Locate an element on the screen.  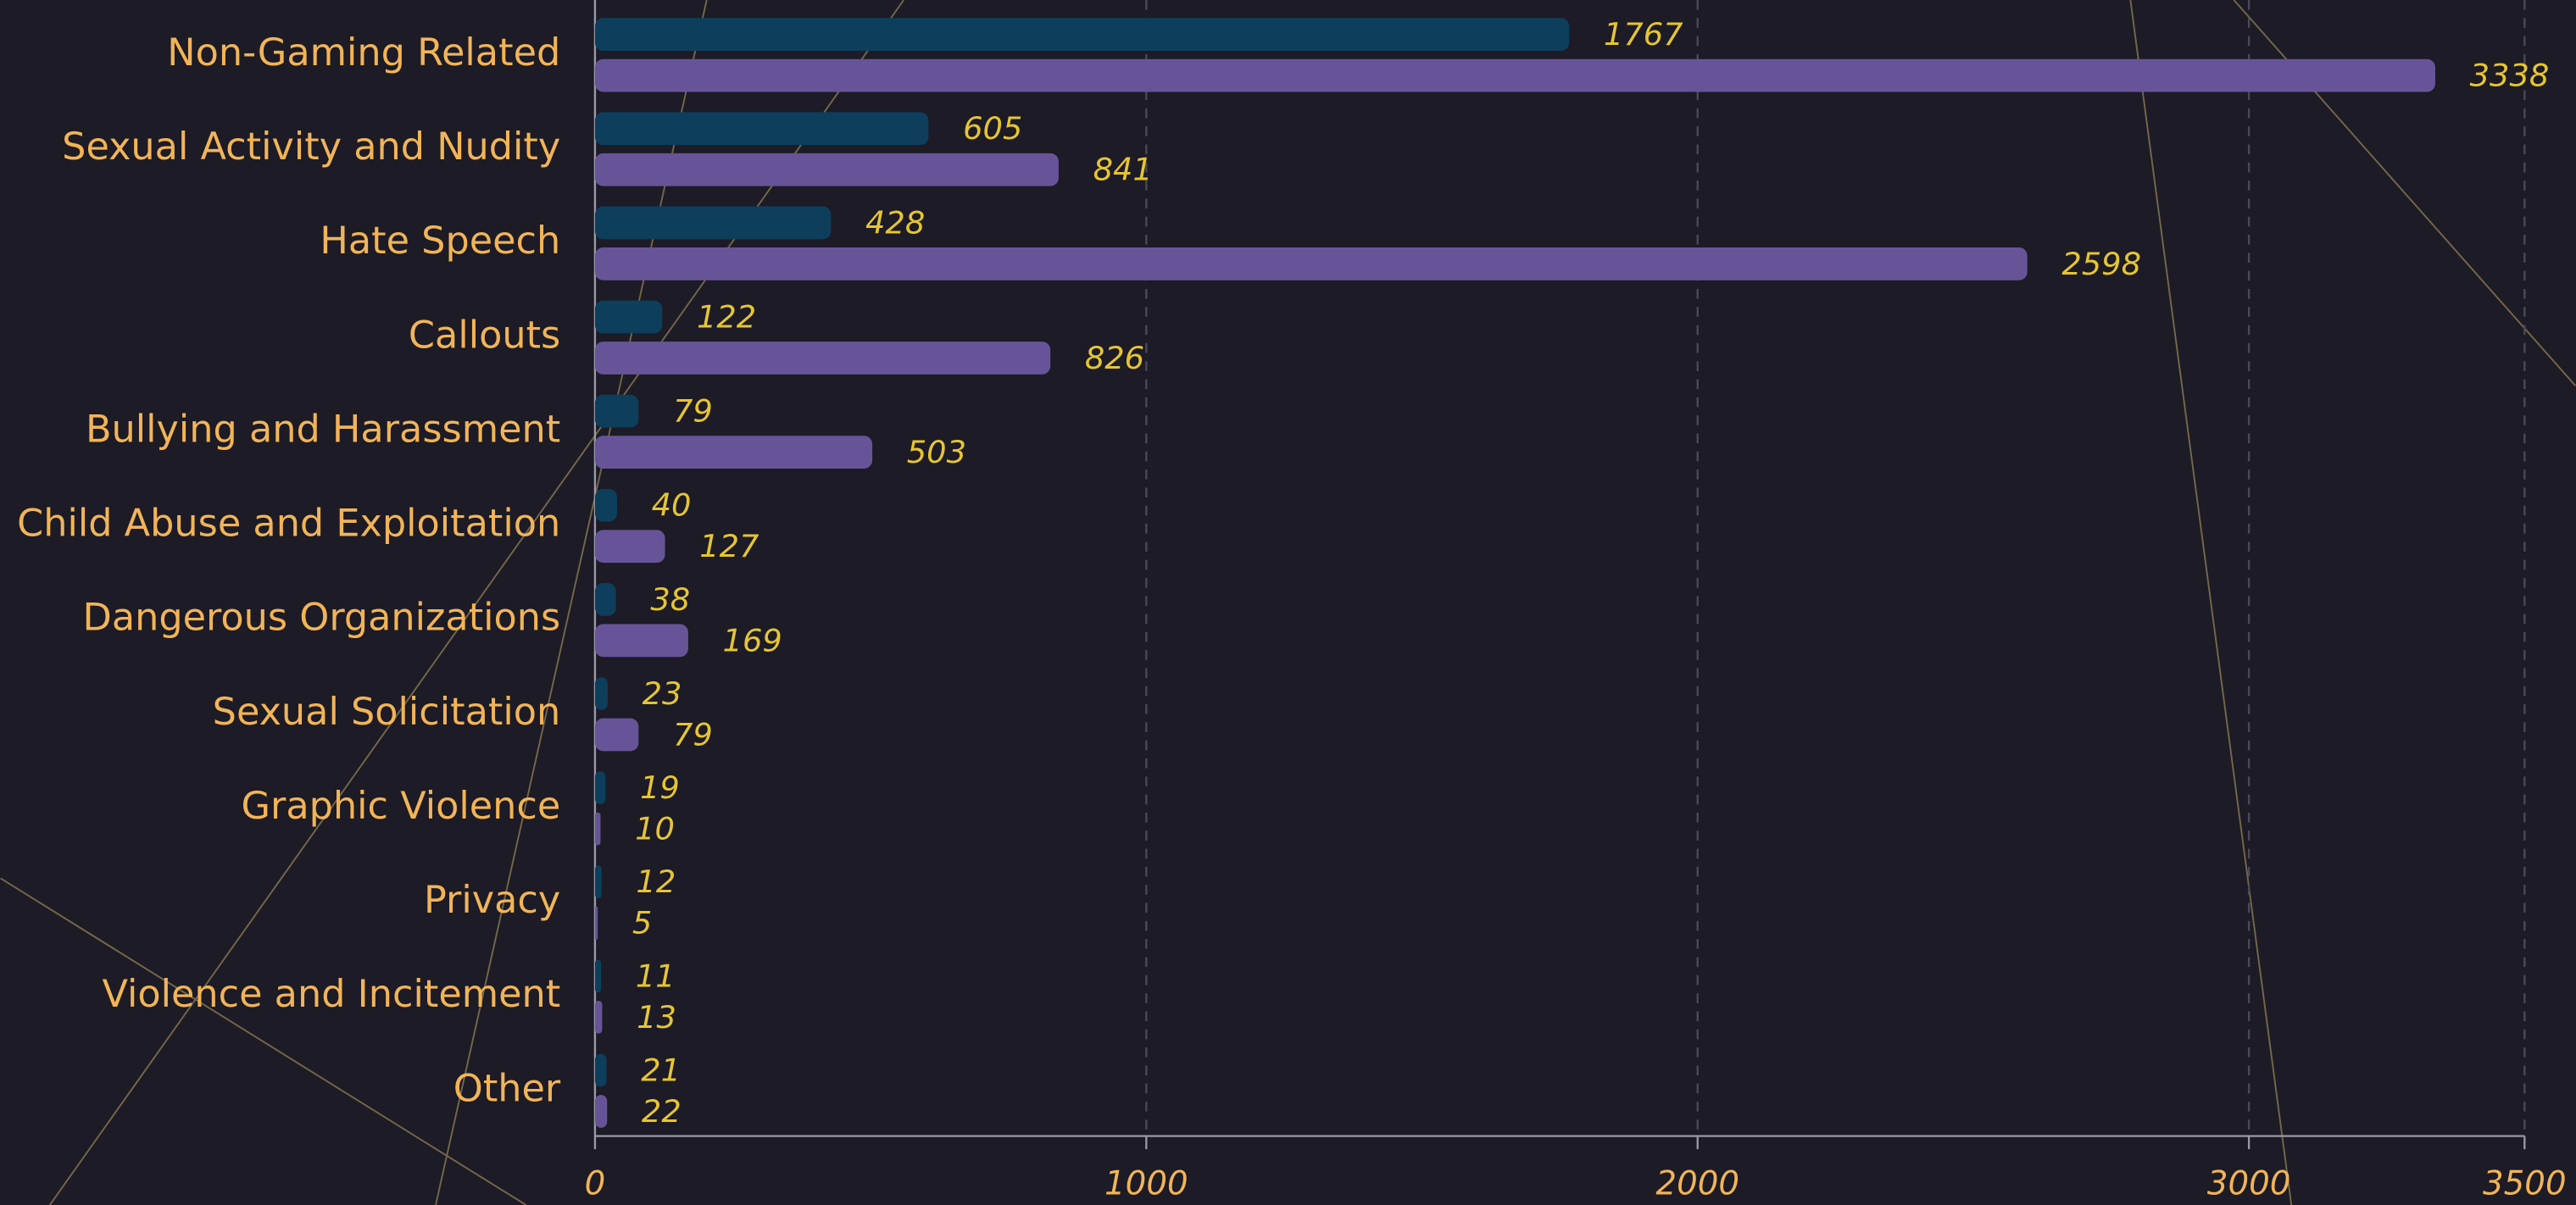
y-tick-label: Sexual Solicitation is located at coordinates (387, 712).